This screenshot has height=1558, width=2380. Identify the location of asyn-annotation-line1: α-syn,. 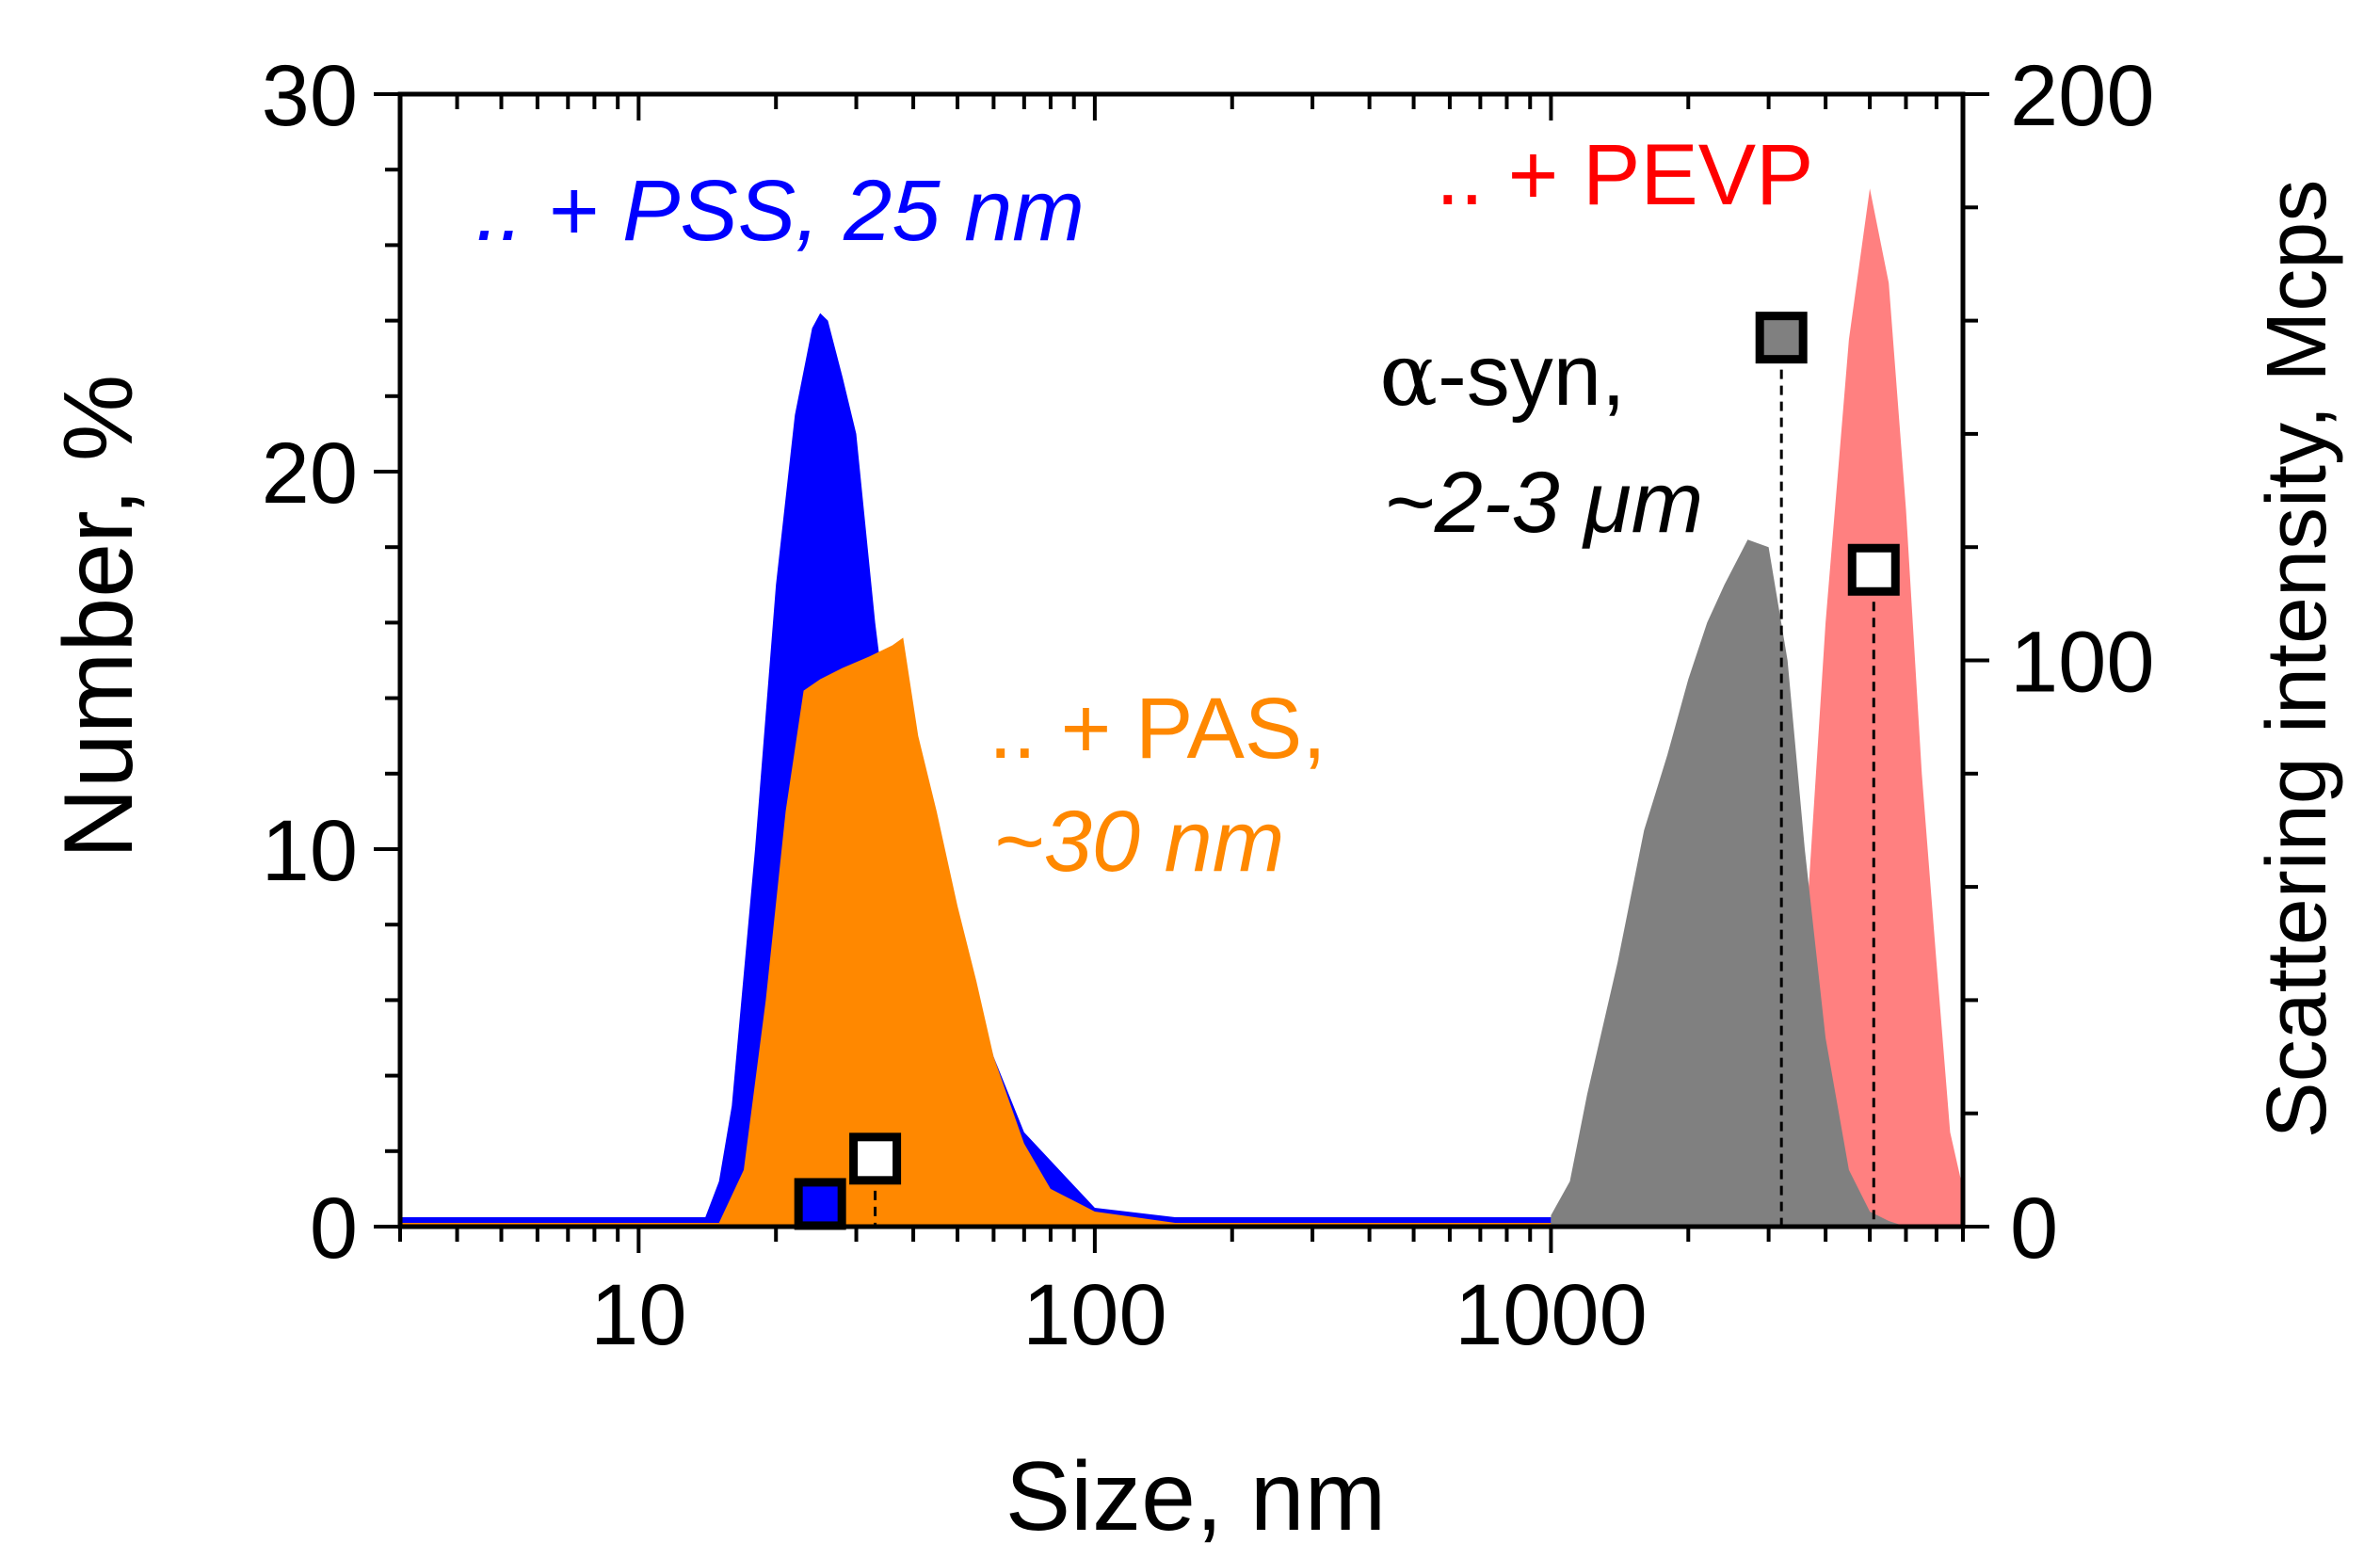
(1502, 375).